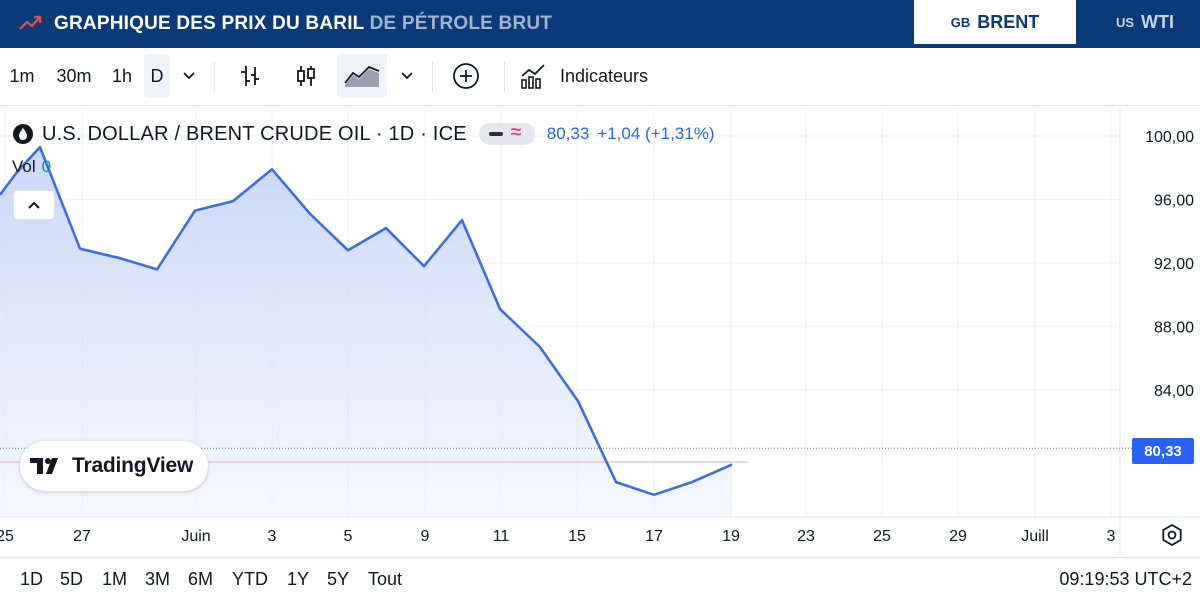 The image size is (1200, 600). I want to click on area-chart-icon, so click(362, 76).